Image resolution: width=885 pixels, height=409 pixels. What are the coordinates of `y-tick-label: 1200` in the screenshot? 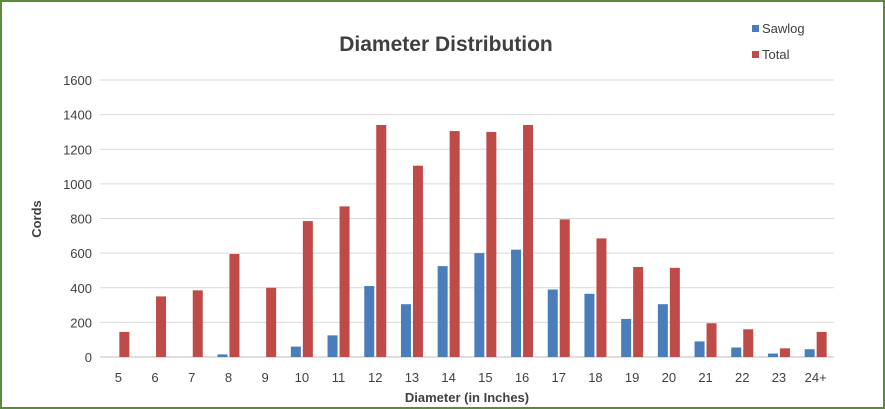 It's located at (77, 149).